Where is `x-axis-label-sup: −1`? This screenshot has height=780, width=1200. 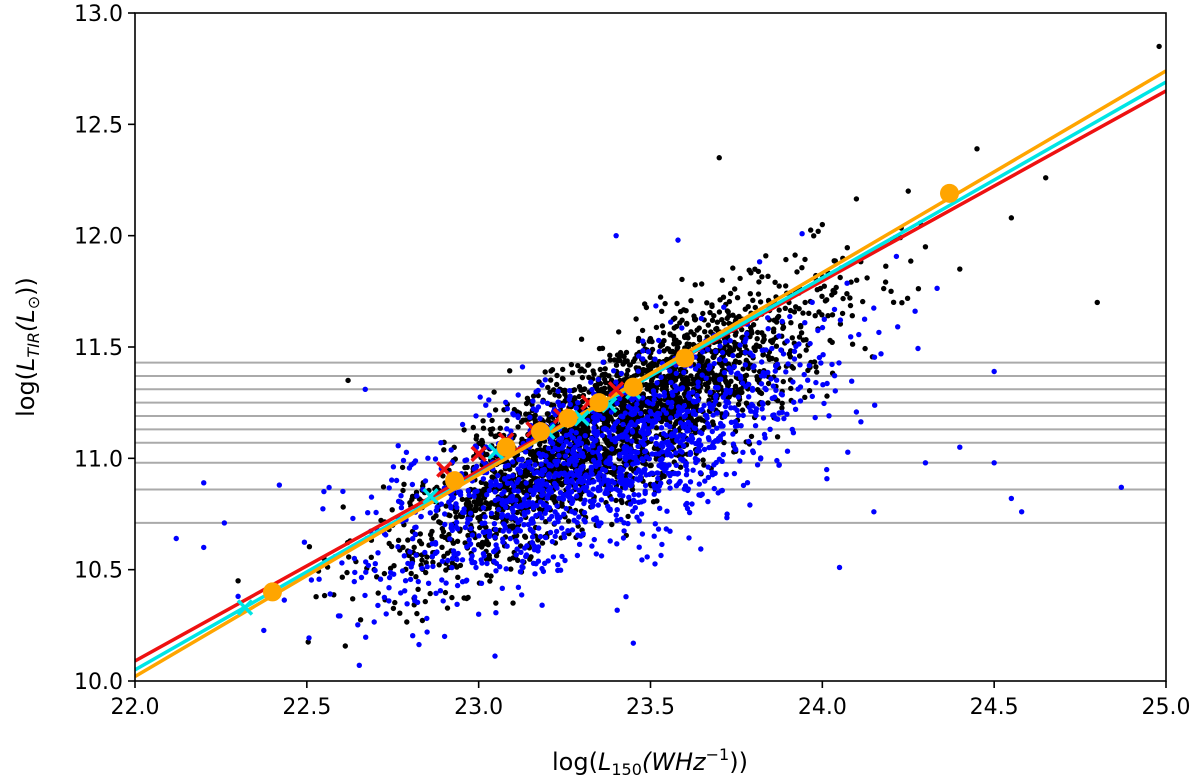
x-axis-label-sup: −1 is located at coordinates (718, 754).